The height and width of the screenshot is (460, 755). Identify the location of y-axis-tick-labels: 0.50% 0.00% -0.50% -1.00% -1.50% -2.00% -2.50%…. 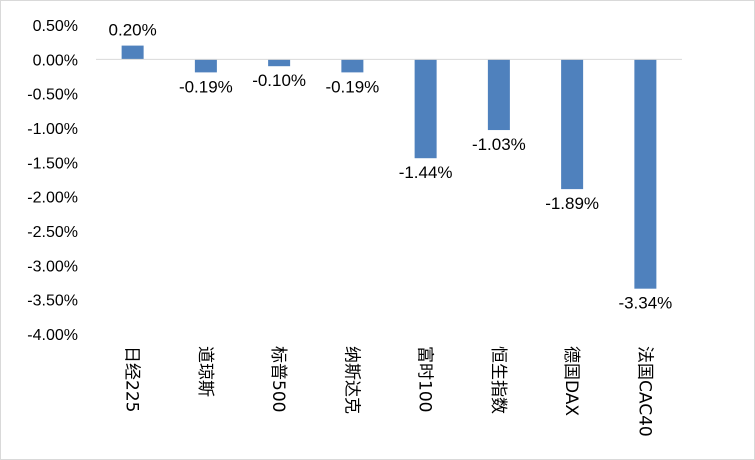
(52, 181).